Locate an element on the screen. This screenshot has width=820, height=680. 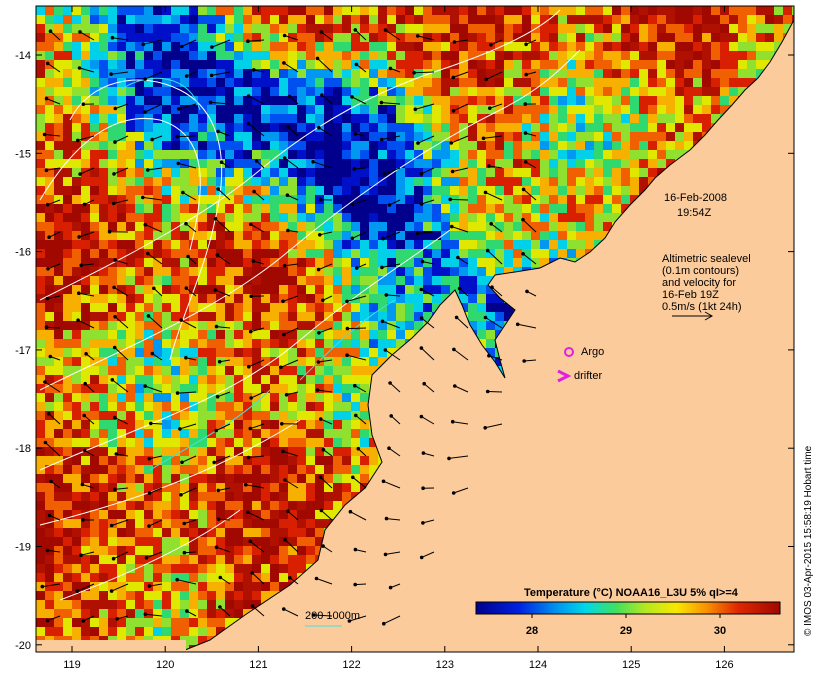
argo-label: Argo is located at coordinates (592, 352).